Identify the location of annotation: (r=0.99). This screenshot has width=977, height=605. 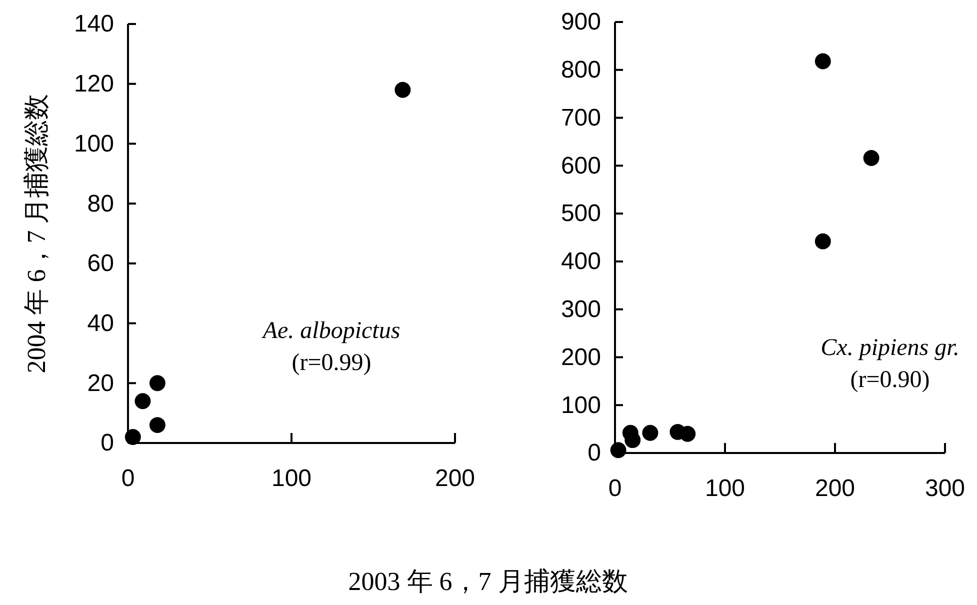
(332, 363).